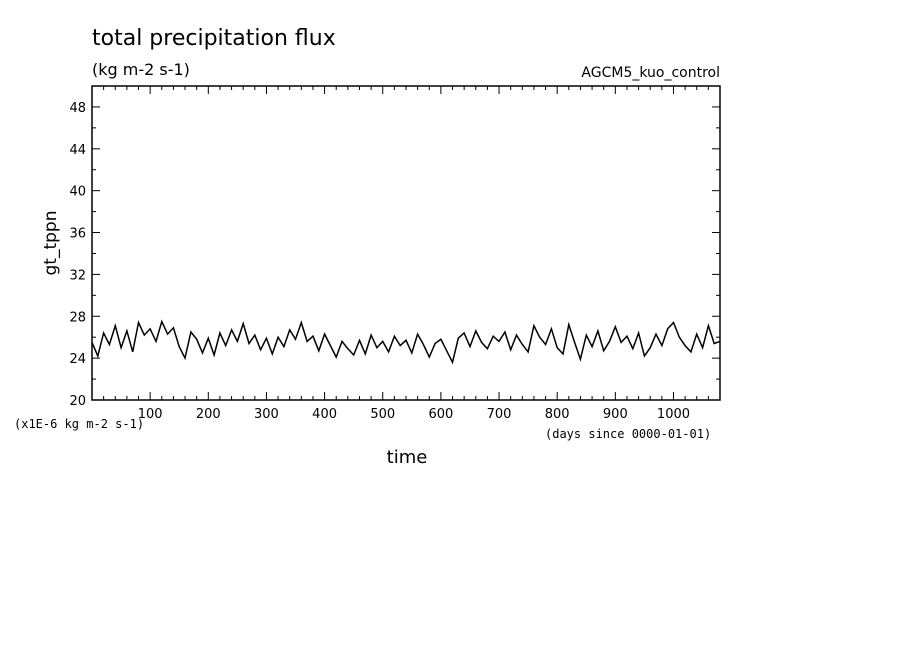 The height and width of the screenshot is (654, 904). Describe the element at coordinates (266, 414) in the screenshot. I see `x-tick-label: 300` at that location.